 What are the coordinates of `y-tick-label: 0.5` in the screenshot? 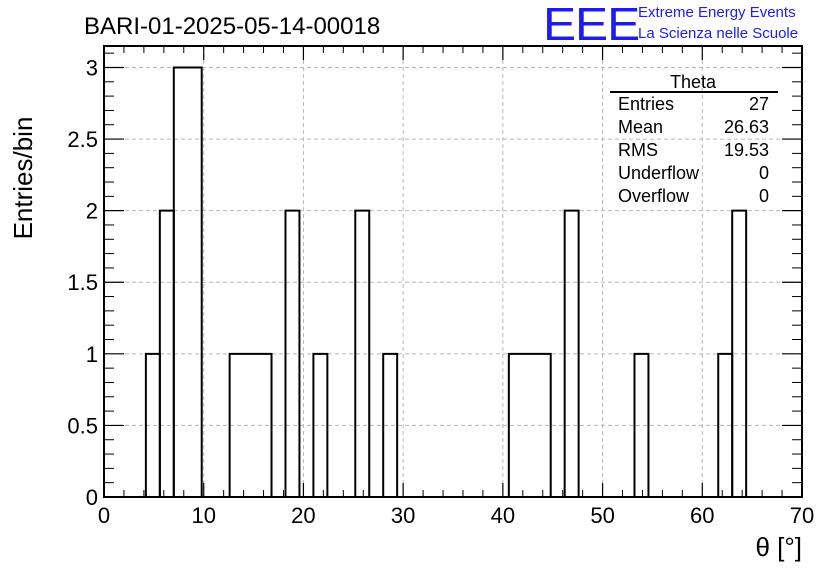 It's located at (82, 425).